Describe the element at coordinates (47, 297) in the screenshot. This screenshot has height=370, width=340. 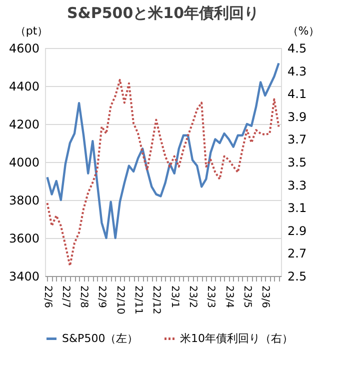
I see `x-tick-label: 22/6` at that location.